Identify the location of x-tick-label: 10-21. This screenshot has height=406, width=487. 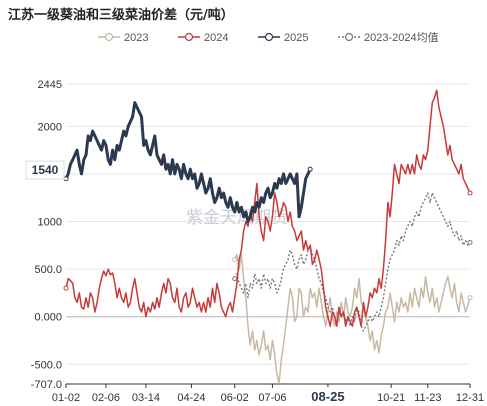
(391, 398).